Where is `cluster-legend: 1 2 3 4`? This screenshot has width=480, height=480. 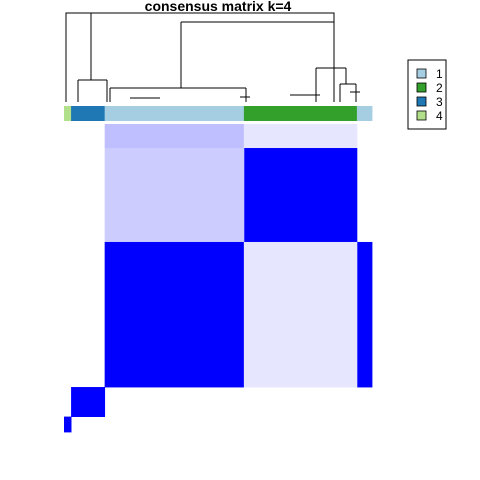
cluster-legend: 1 2 3 4 is located at coordinates (427, 94).